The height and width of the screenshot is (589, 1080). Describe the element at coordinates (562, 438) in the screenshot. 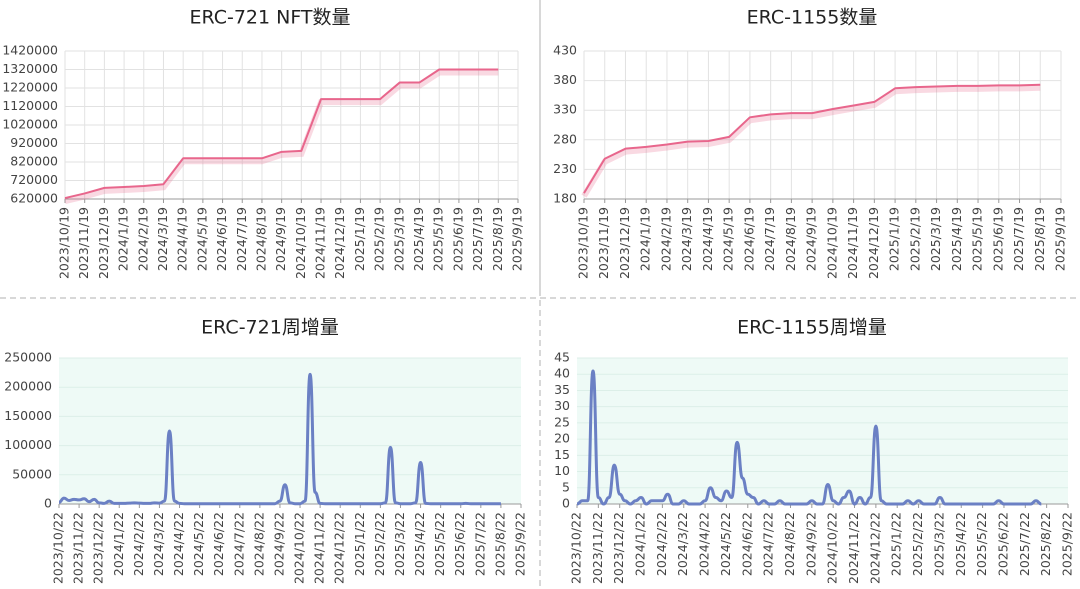

I see `y-tick-label: 20` at that location.